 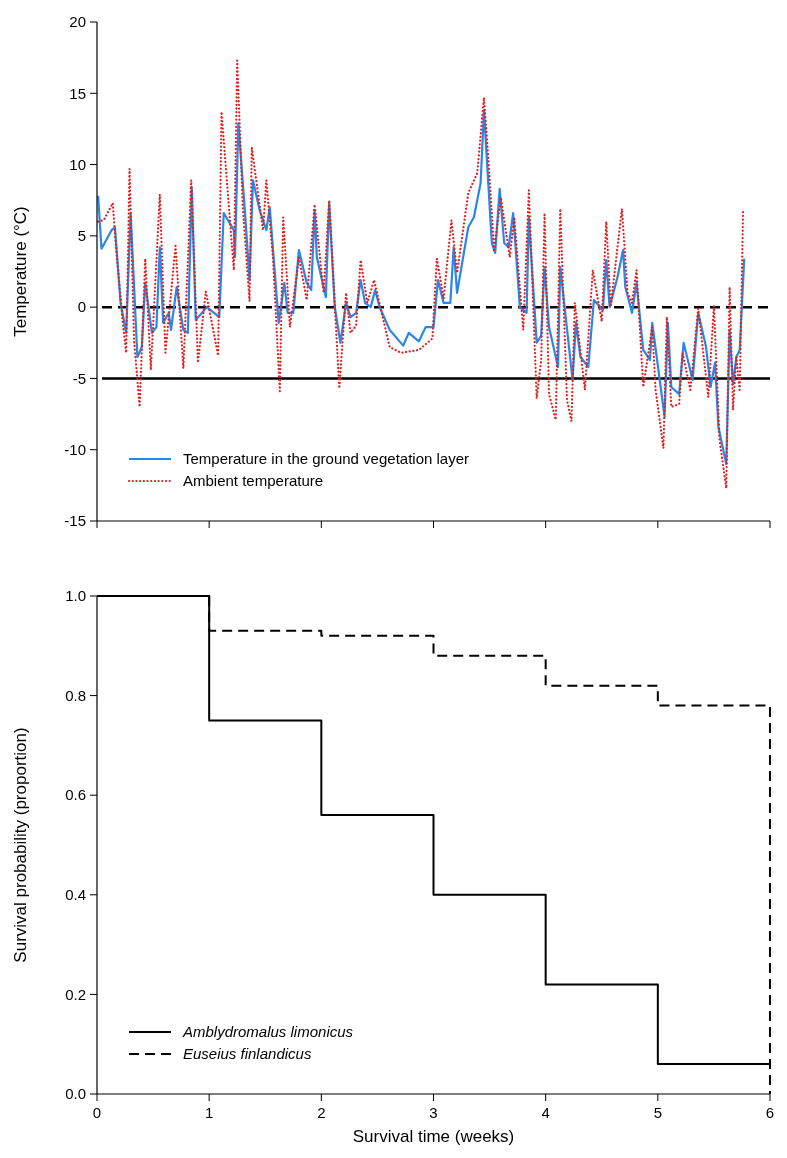 I want to click on y-tick-label: 0.8, so click(x=75, y=695).